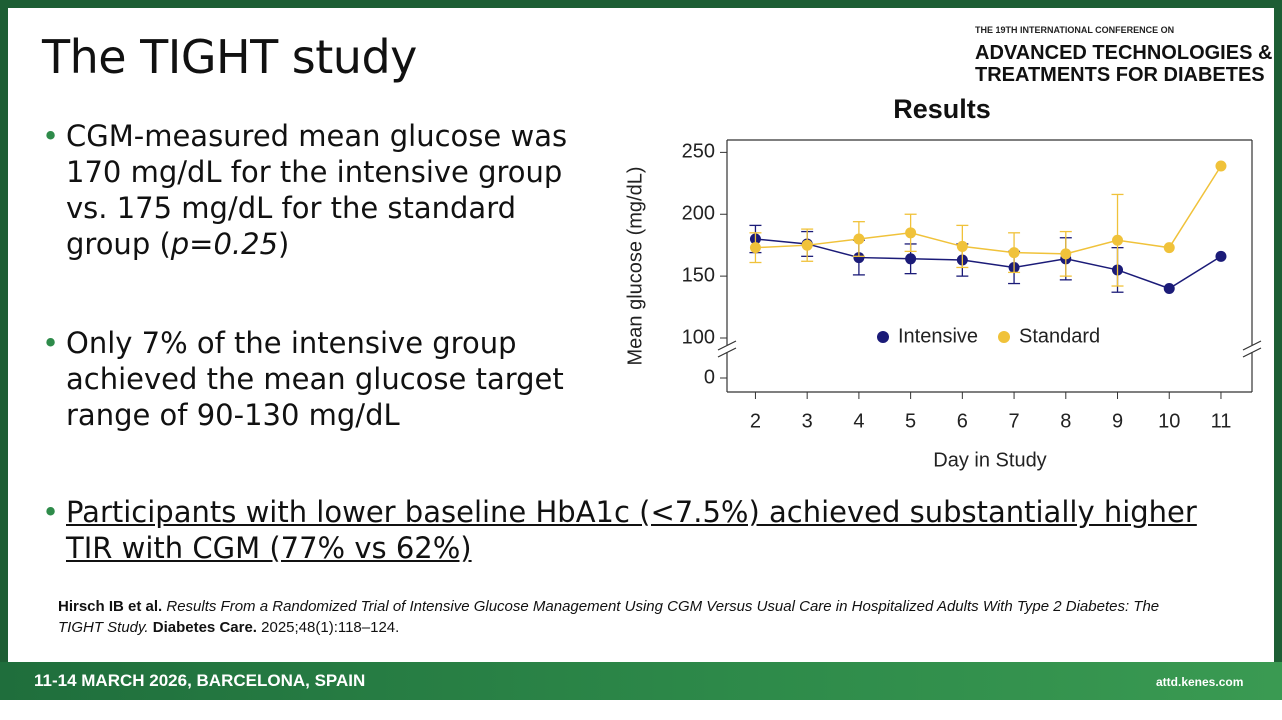 The width and height of the screenshot is (1282, 720). Describe the element at coordinates (1075, 30) in the screenshot. I see `conference-small: THE 19TH INTERNATIONAL CONFERENCE ON` at that location.